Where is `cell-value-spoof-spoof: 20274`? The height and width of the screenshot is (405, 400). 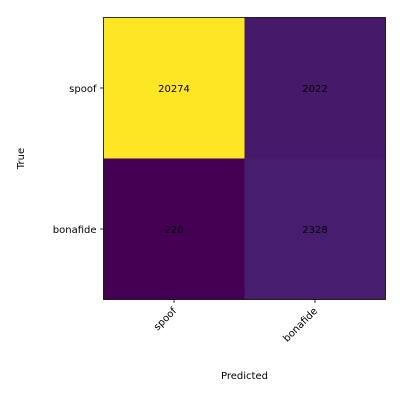 cell-value-spoof-spoof: 20274 is located at coordinates (174, 89).